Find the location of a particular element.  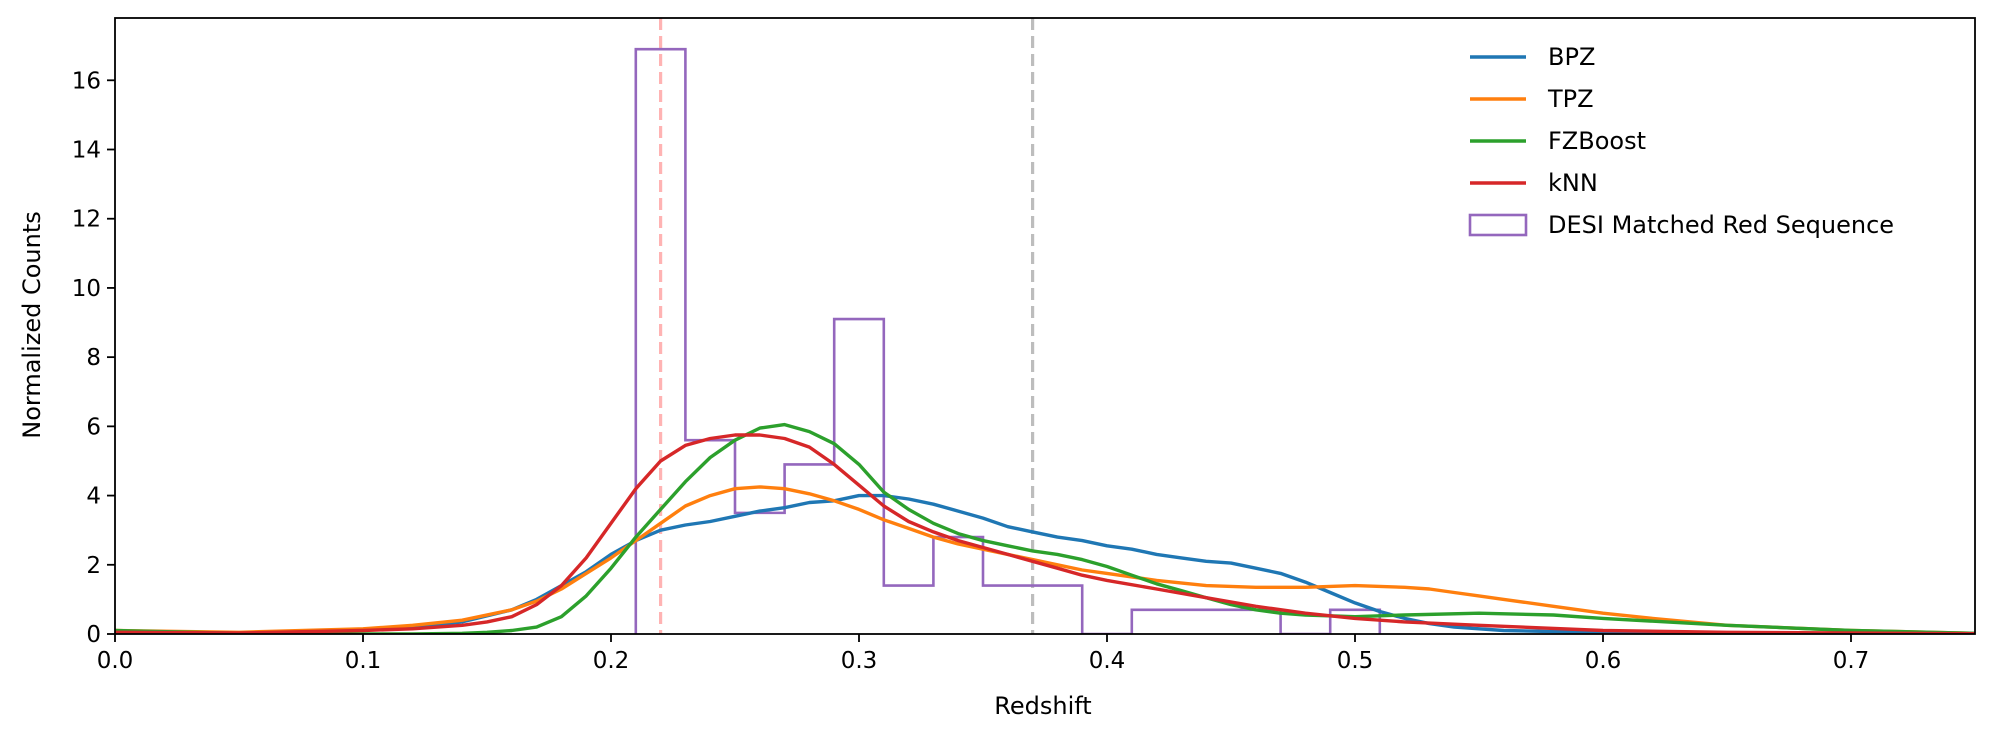

x-tick-label: 0.7 is located at coordinates (1851, 661).